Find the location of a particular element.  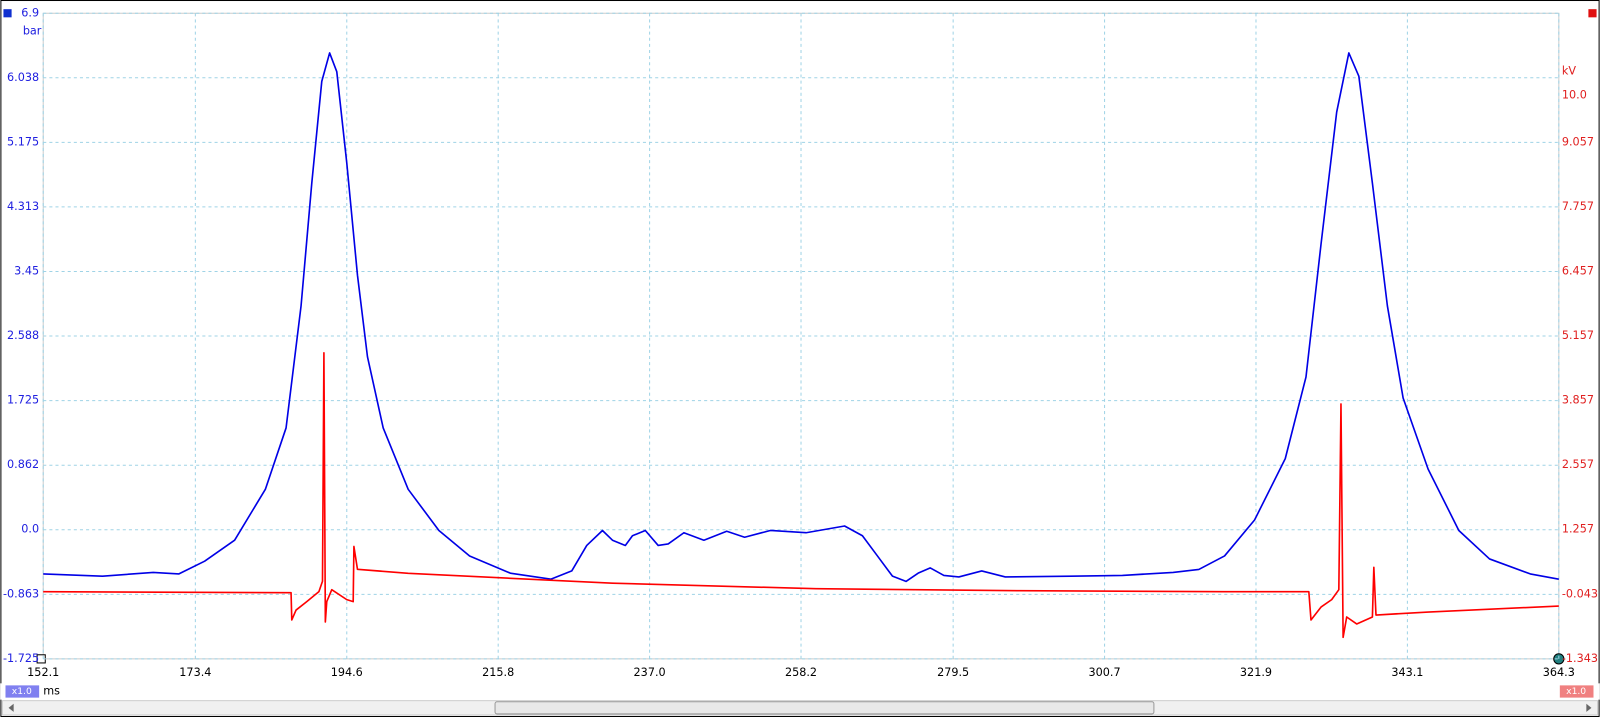

channel-a-marker is located at coordinates (7, 13).